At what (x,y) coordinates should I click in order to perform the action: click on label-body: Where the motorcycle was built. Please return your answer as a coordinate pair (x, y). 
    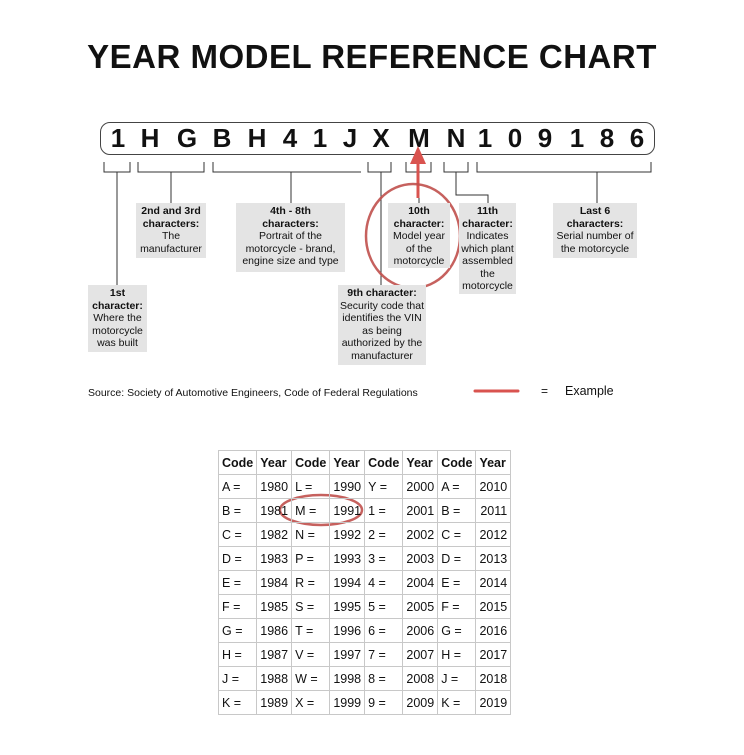
    Looking at the image, I should click on (117, 330).